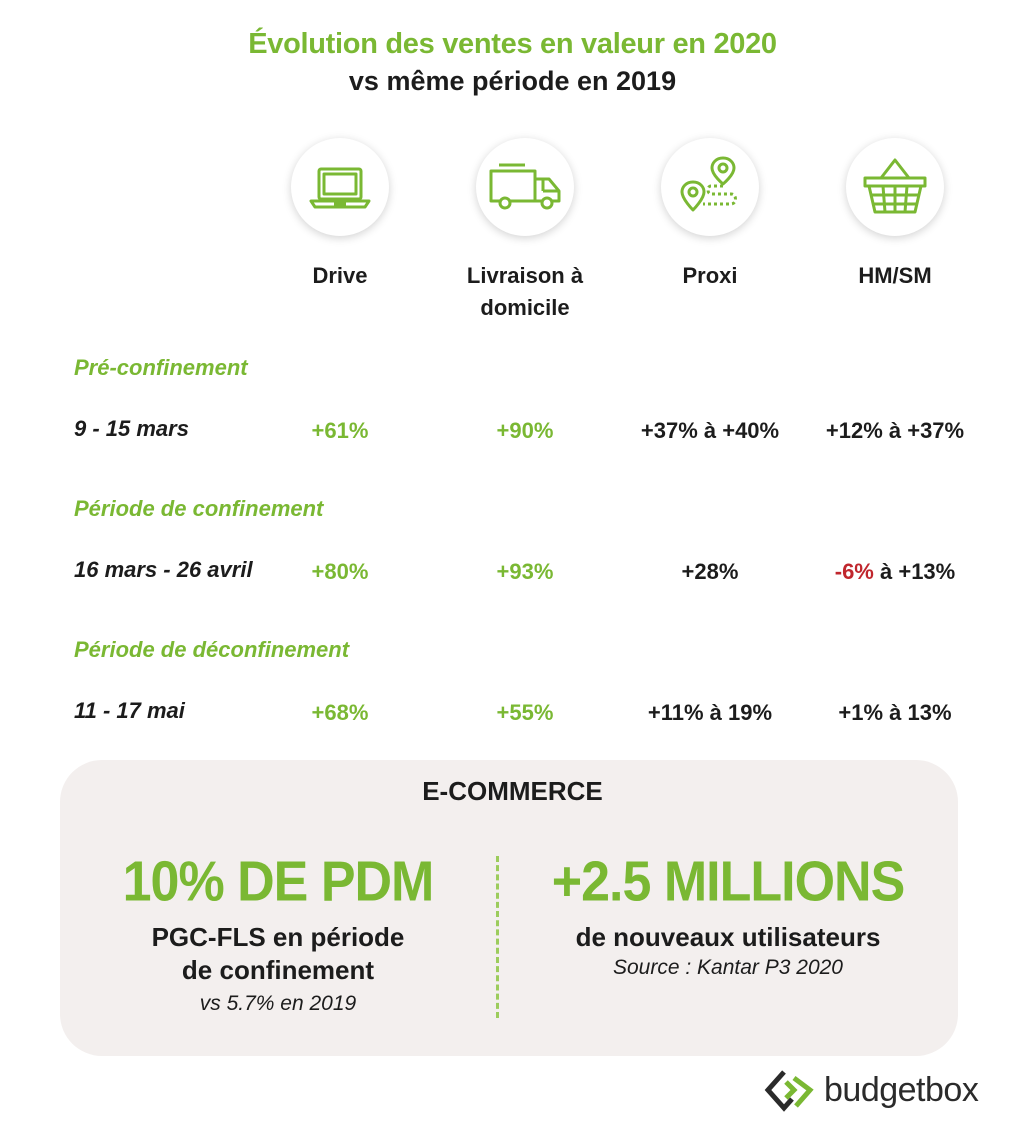  I want to click on page-subtitle: vs même période en 2019, so click(512, 81).